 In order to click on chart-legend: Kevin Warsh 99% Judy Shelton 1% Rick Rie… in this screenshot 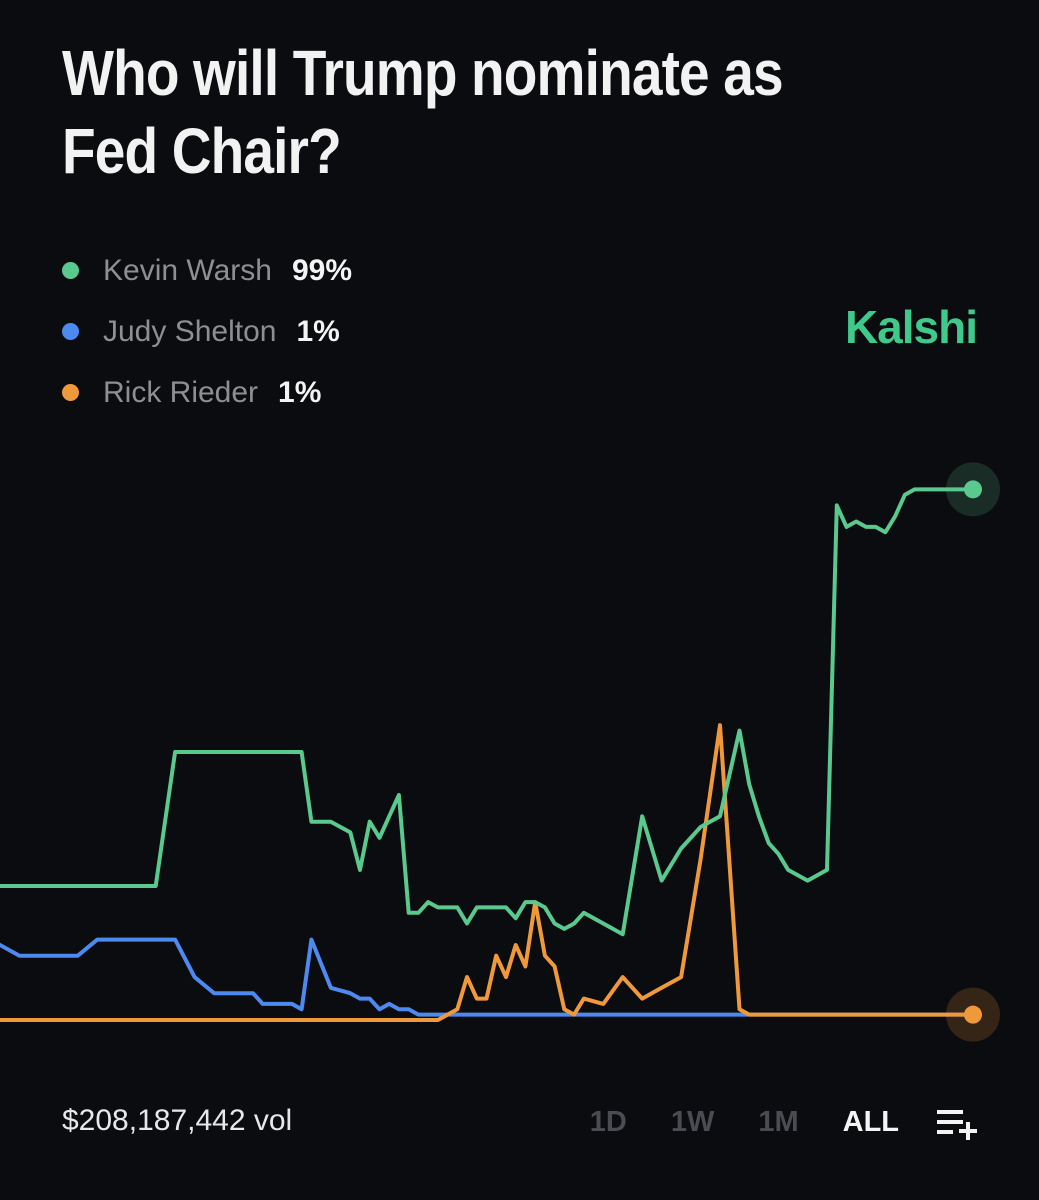, I will do `click(207, 331)`.